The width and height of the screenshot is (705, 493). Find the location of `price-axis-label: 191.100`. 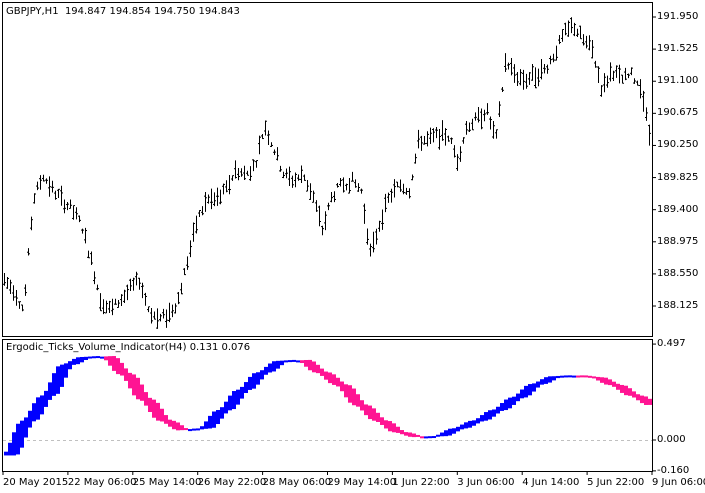

price-axis-label: 191.100 is located at coordinates (678, 81).